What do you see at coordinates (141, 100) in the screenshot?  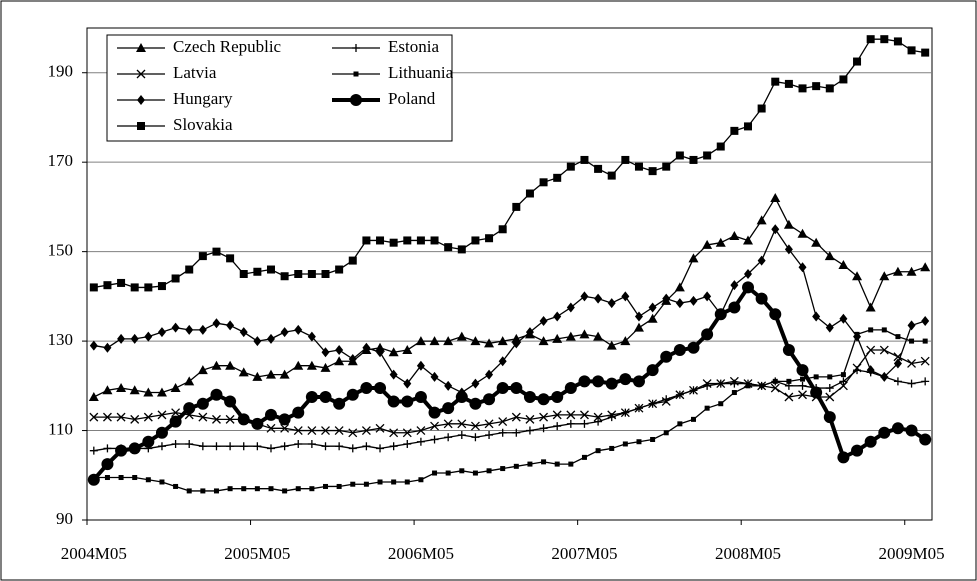 I see `legend-marker` at bounding box center [141, 100].